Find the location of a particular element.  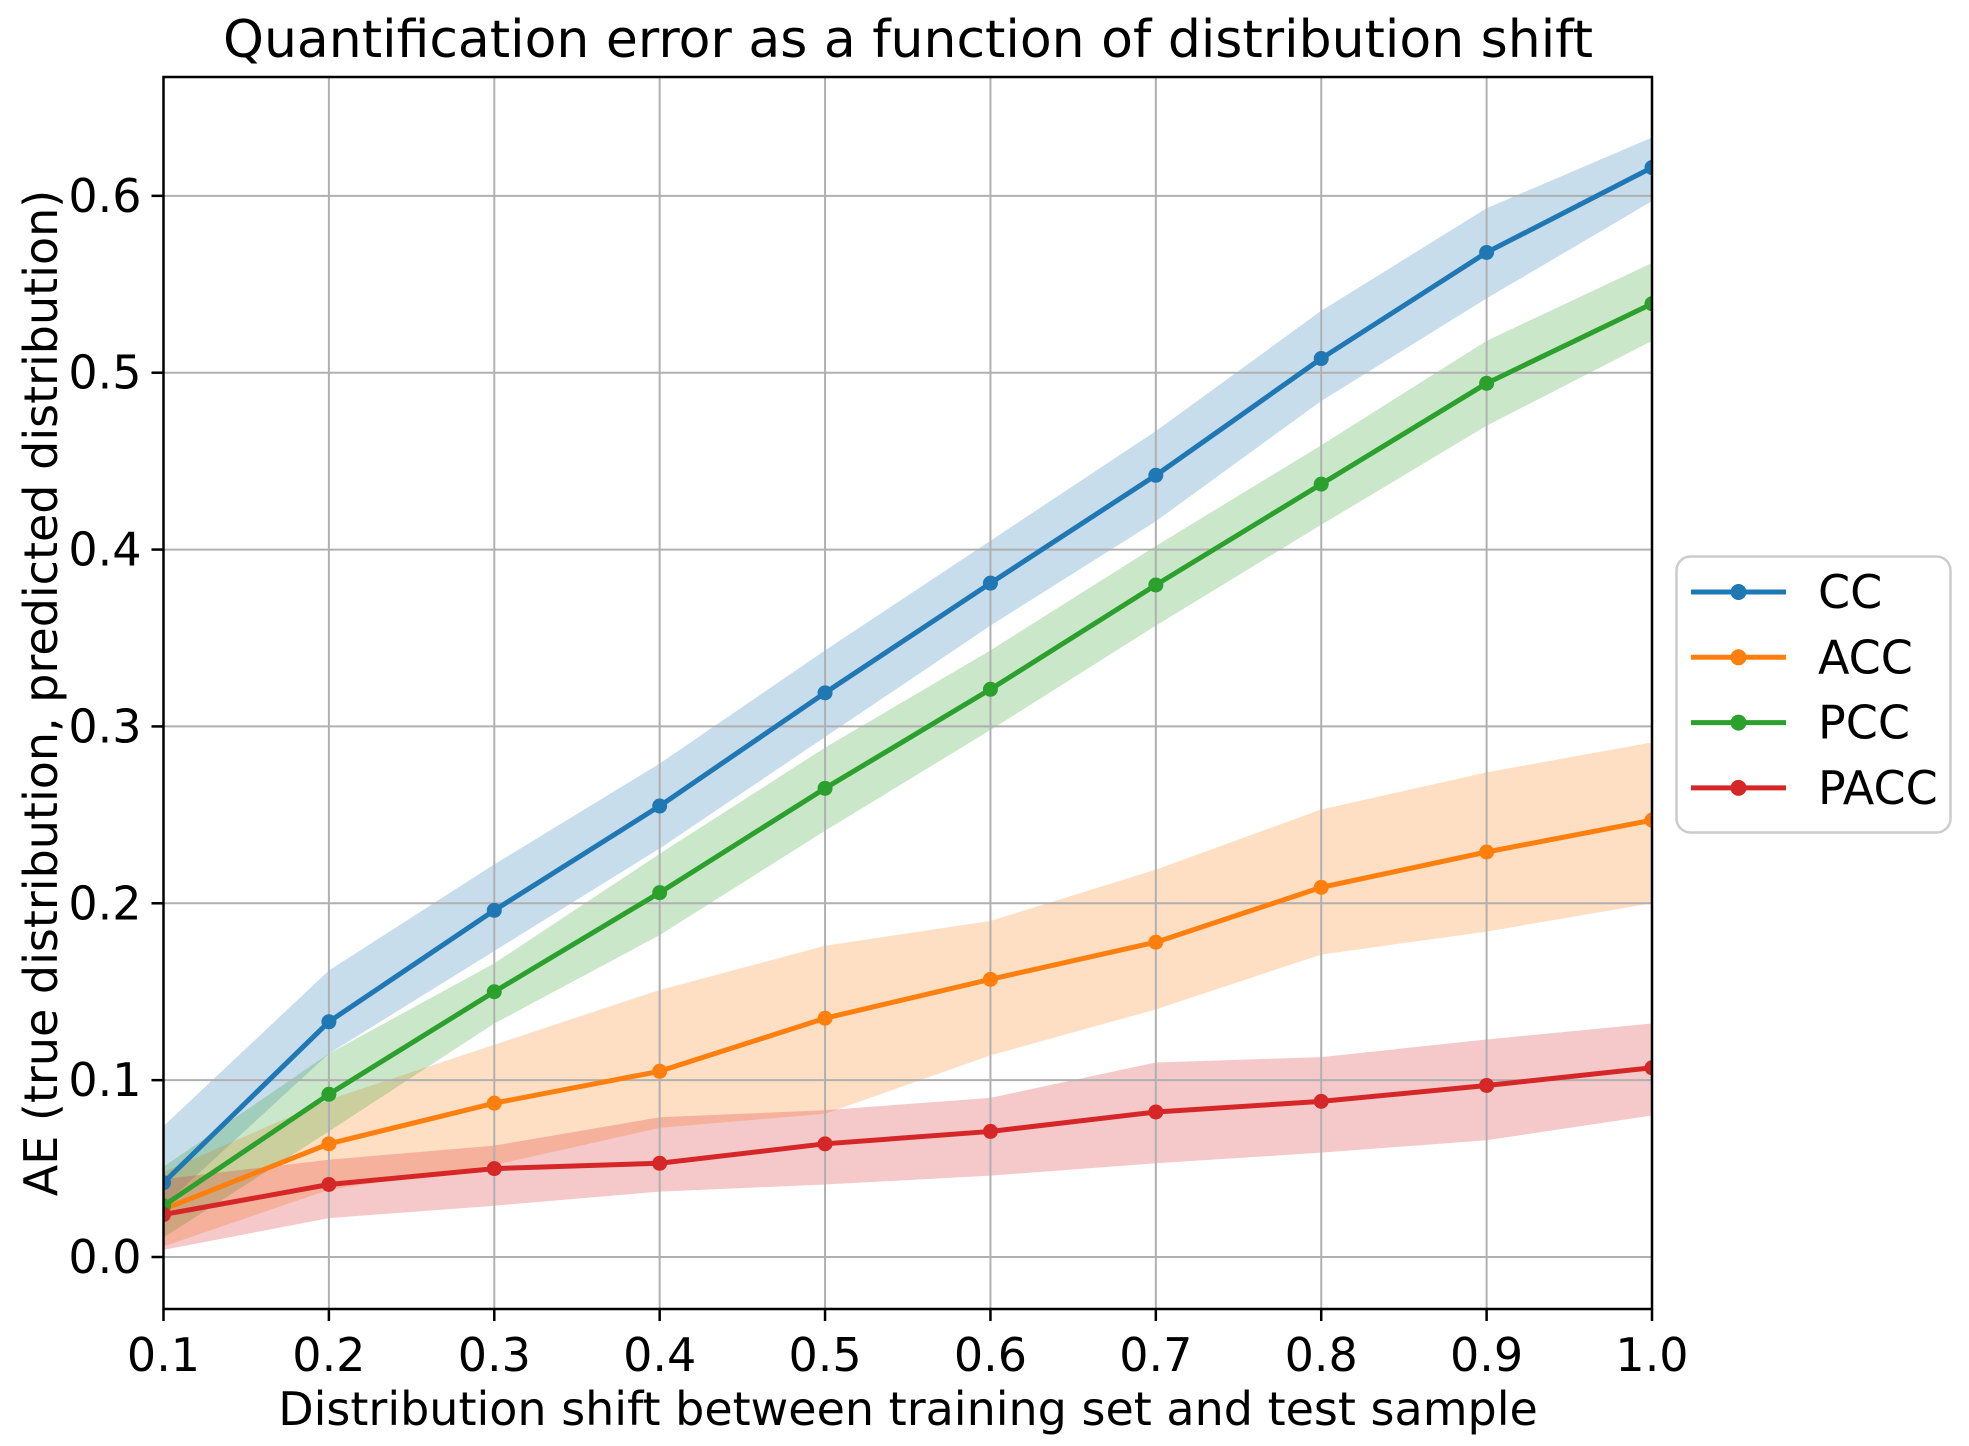

legend: CC ACC PCC PACC is located at coordinates (1813, 694).